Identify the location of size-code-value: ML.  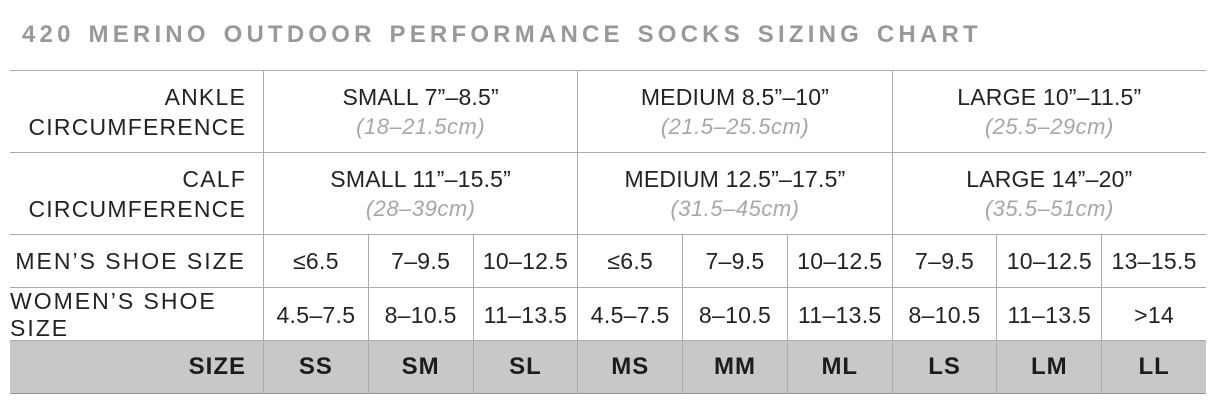
(840, 366).